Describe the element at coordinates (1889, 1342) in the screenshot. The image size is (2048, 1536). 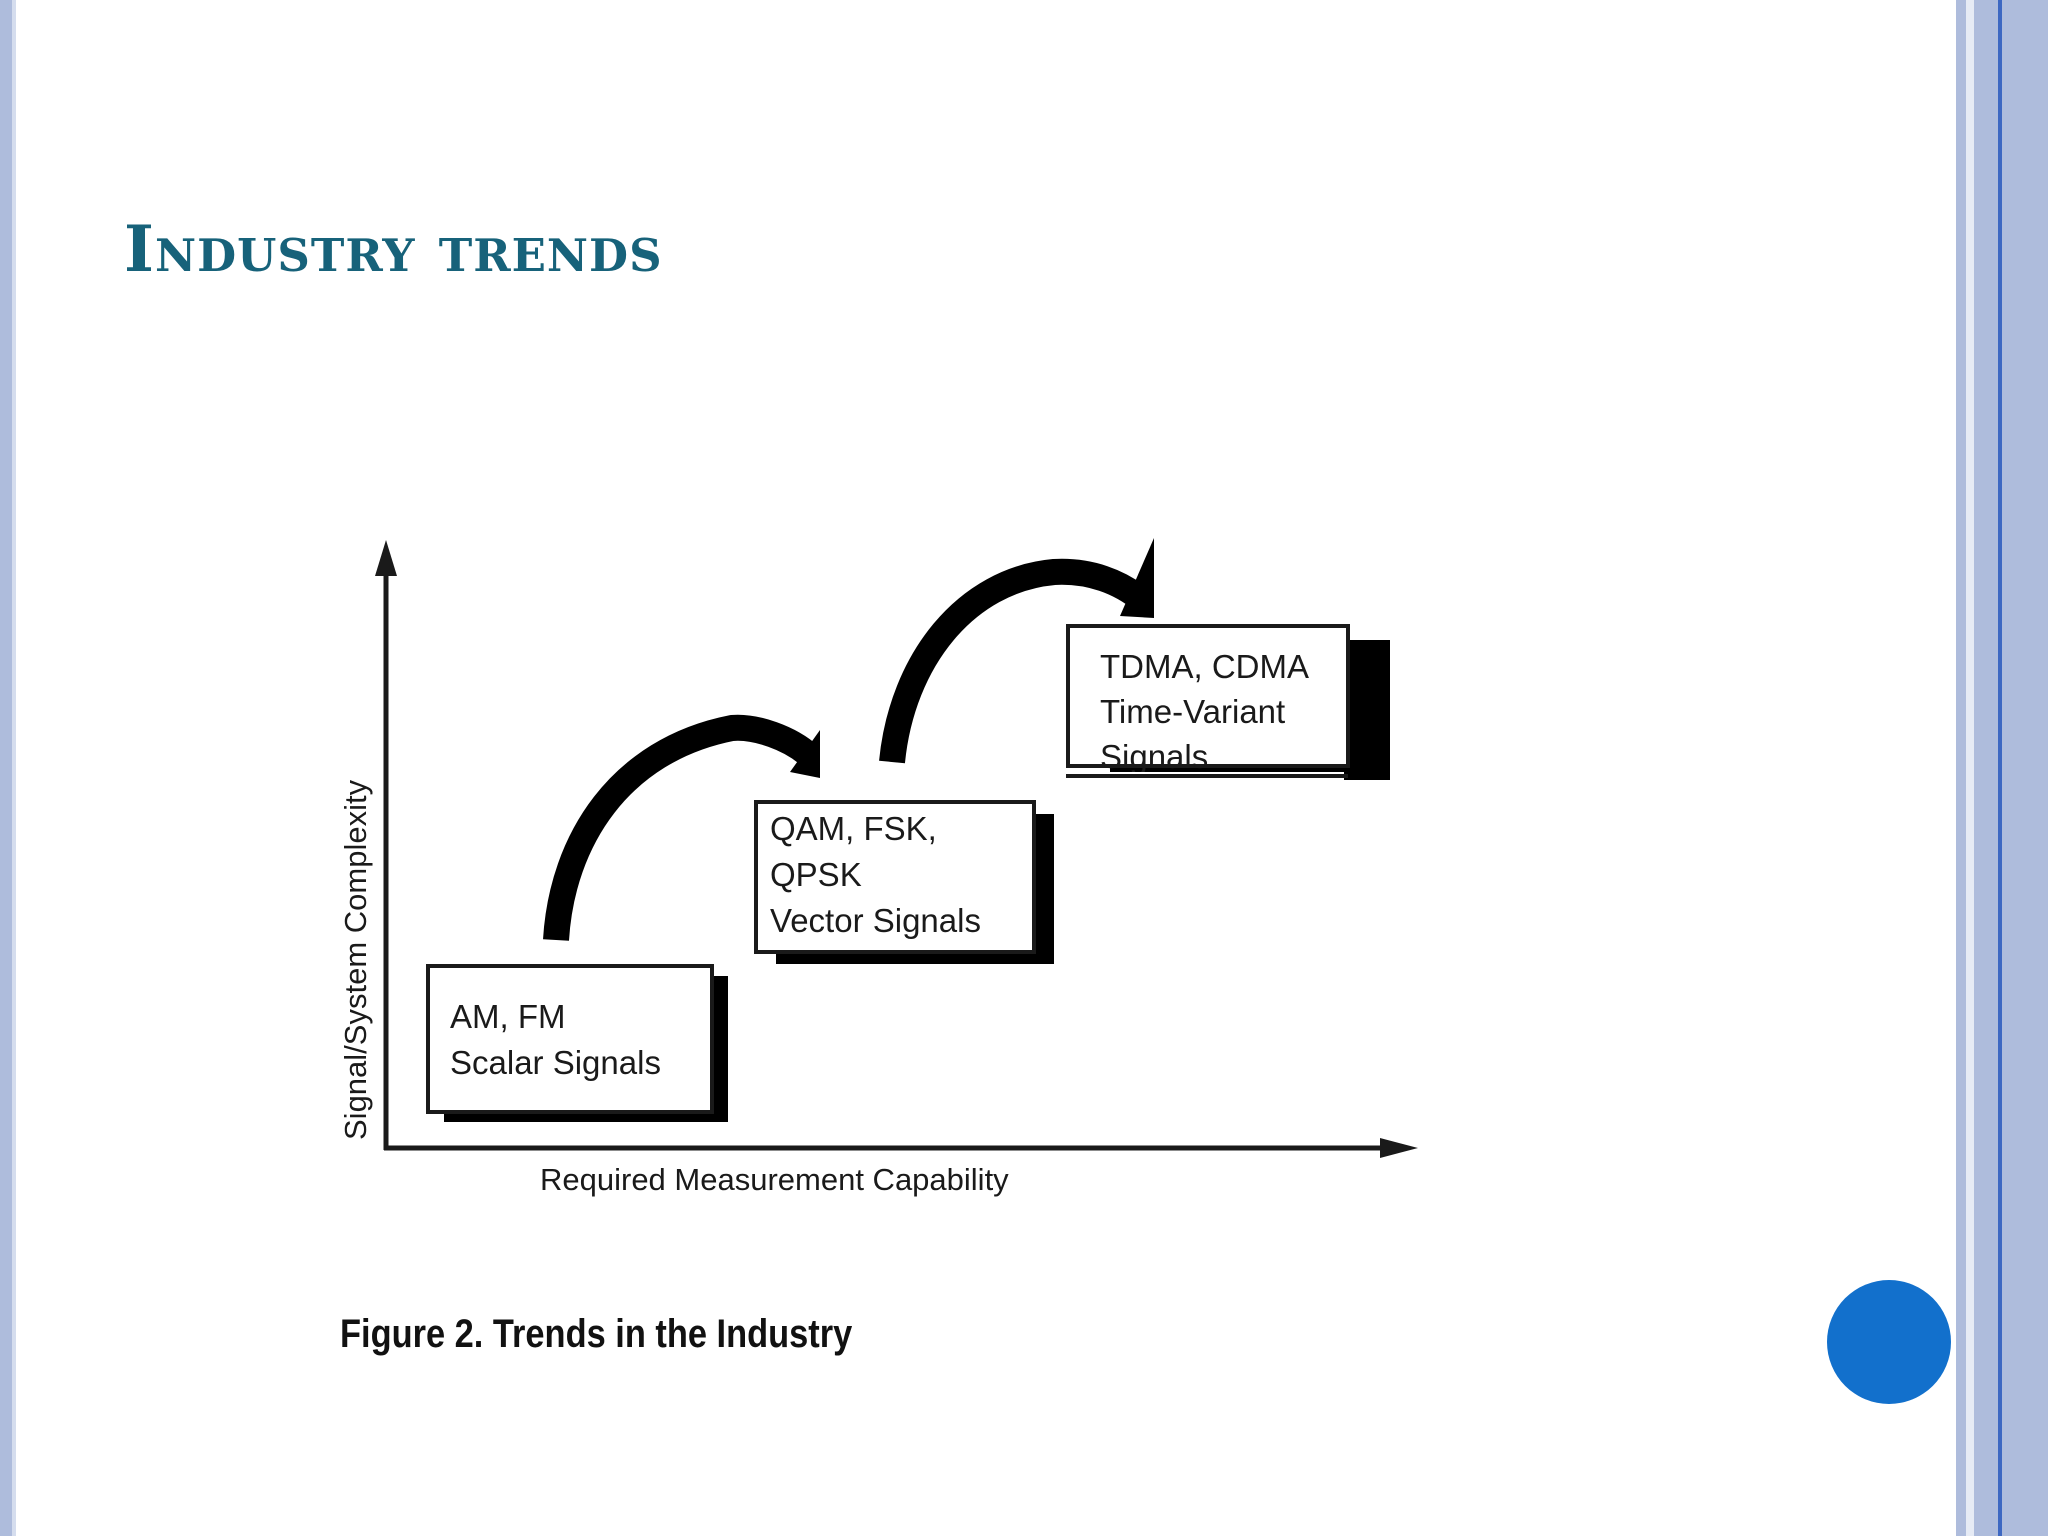
I see `slide-nav-circle` at that location.